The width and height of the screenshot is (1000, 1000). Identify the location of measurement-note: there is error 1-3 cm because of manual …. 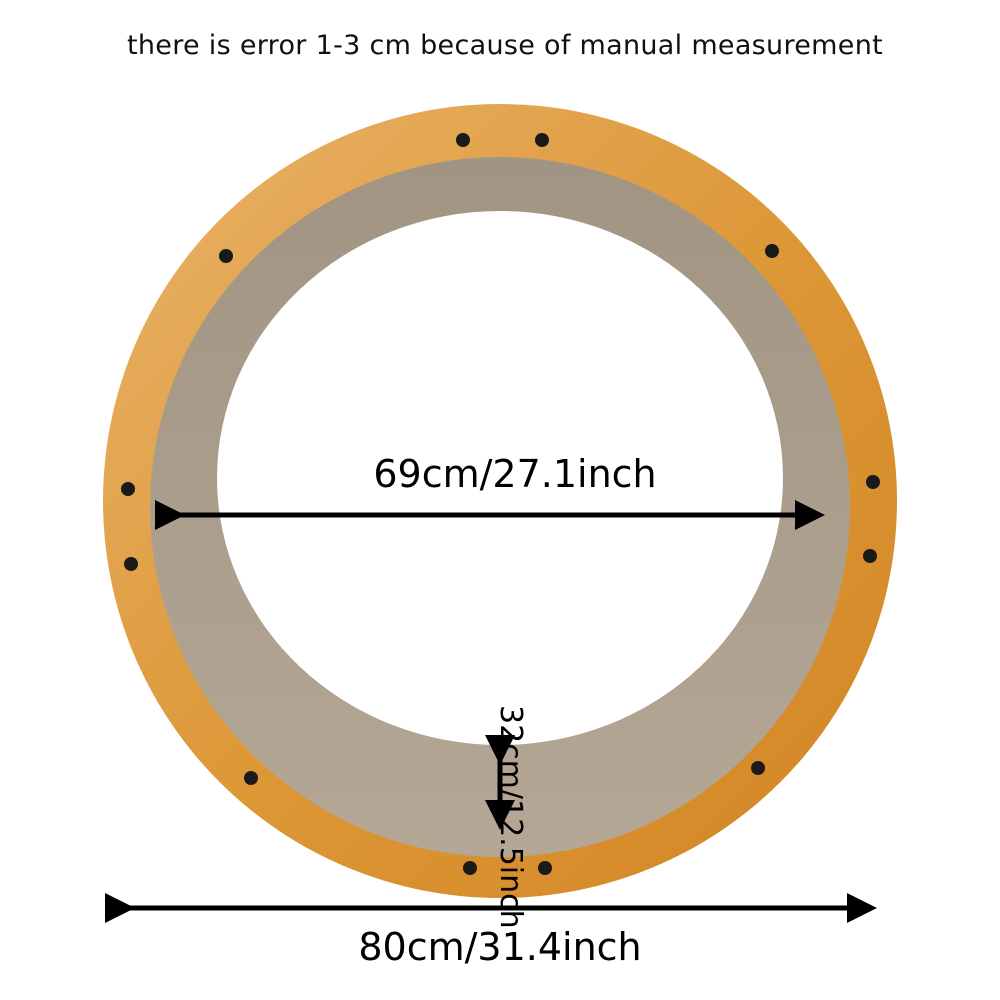
(504, 45).